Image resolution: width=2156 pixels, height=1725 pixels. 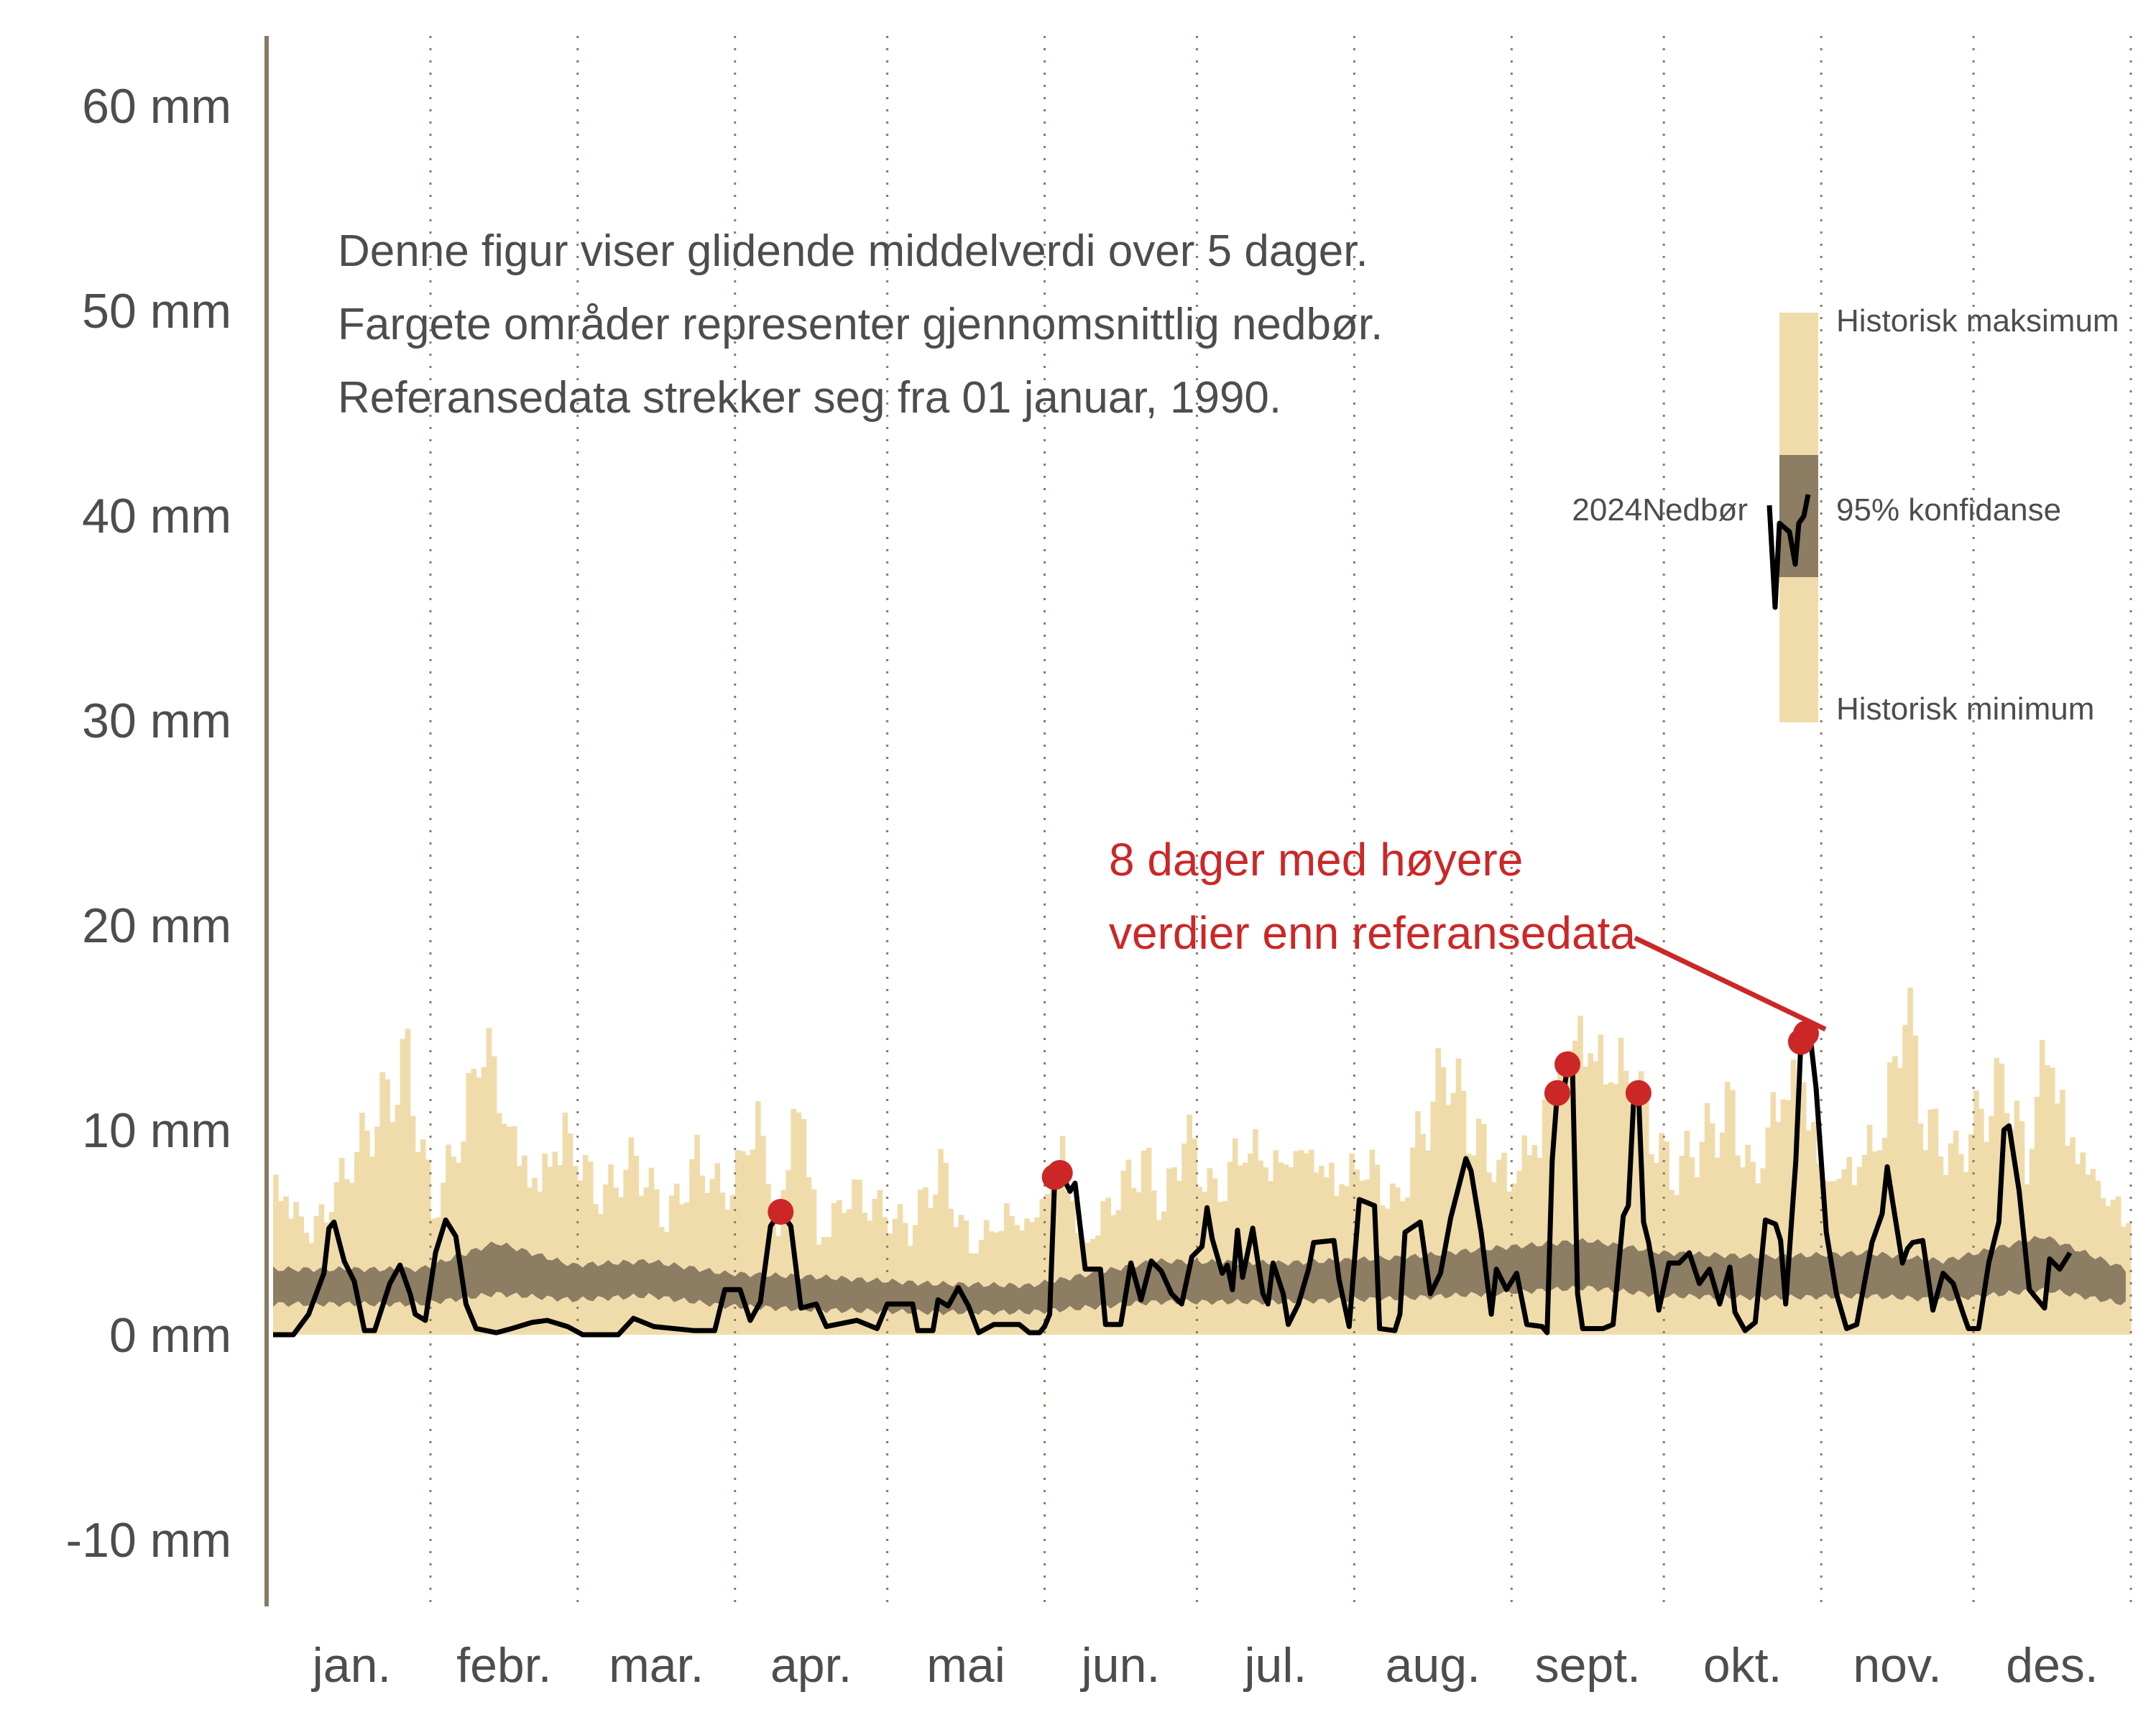 I want to click on legend-ci-label: 95% konfidanse, so click(x=1949, y=510).